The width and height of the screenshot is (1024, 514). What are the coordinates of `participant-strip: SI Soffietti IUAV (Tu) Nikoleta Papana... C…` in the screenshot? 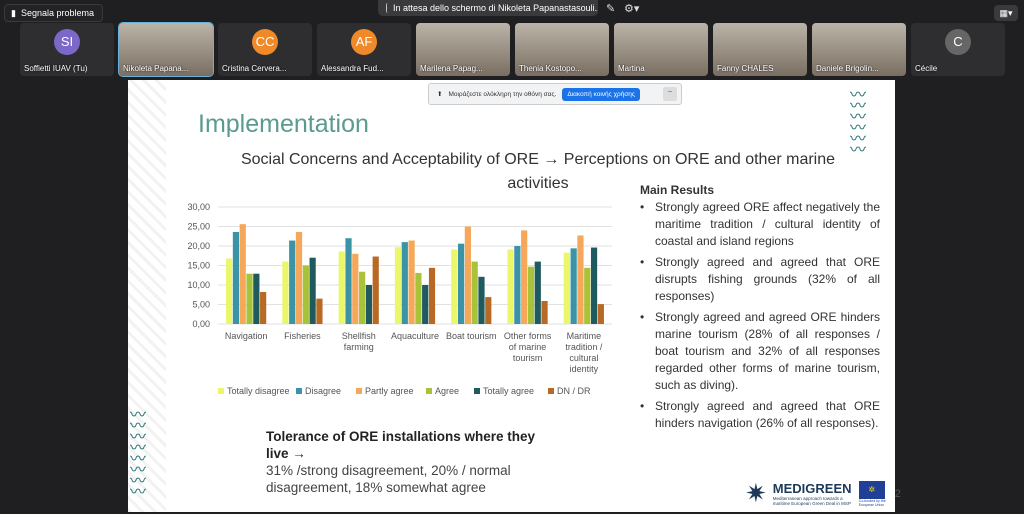 It's located at (512, 49).